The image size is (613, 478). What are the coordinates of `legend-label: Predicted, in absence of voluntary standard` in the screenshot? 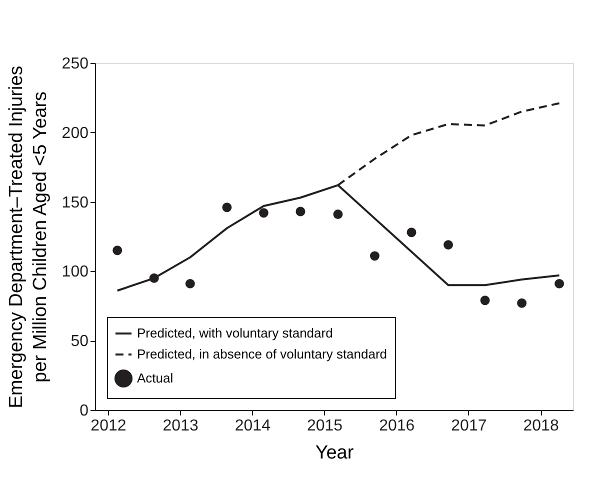 It's located at (262, 354).